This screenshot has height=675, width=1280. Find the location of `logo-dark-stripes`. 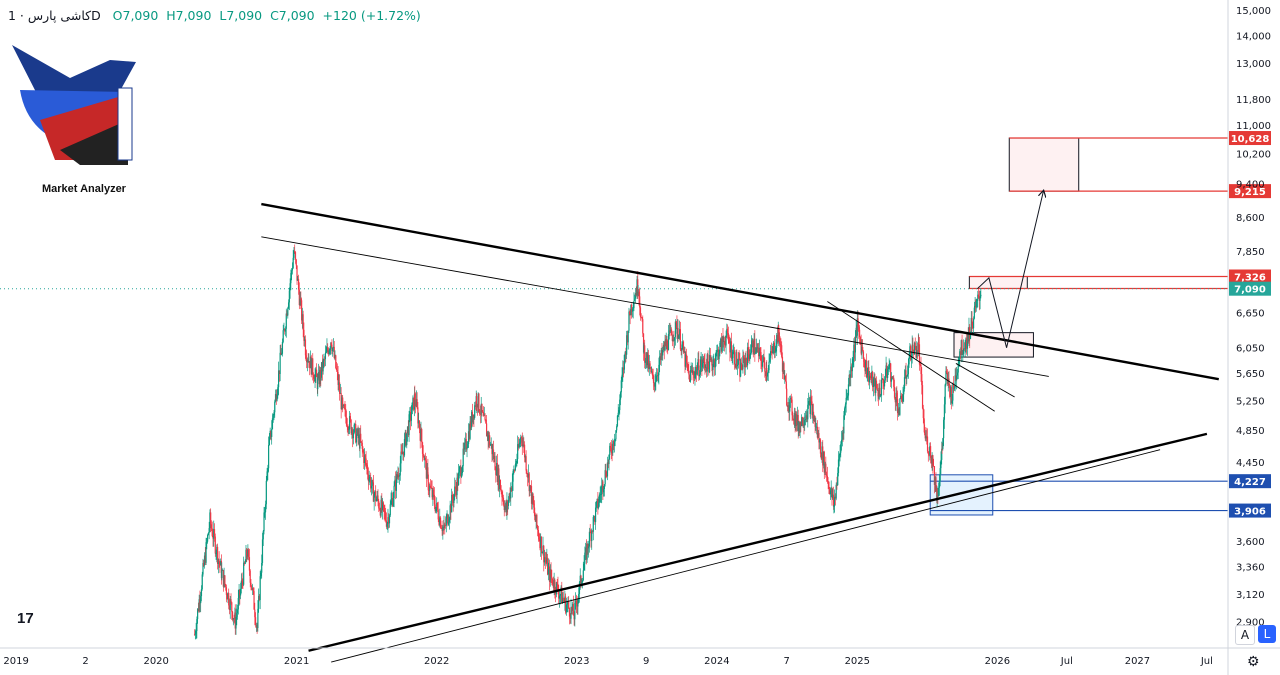

logo-dark-stripes is located at coordinates (94, 142).